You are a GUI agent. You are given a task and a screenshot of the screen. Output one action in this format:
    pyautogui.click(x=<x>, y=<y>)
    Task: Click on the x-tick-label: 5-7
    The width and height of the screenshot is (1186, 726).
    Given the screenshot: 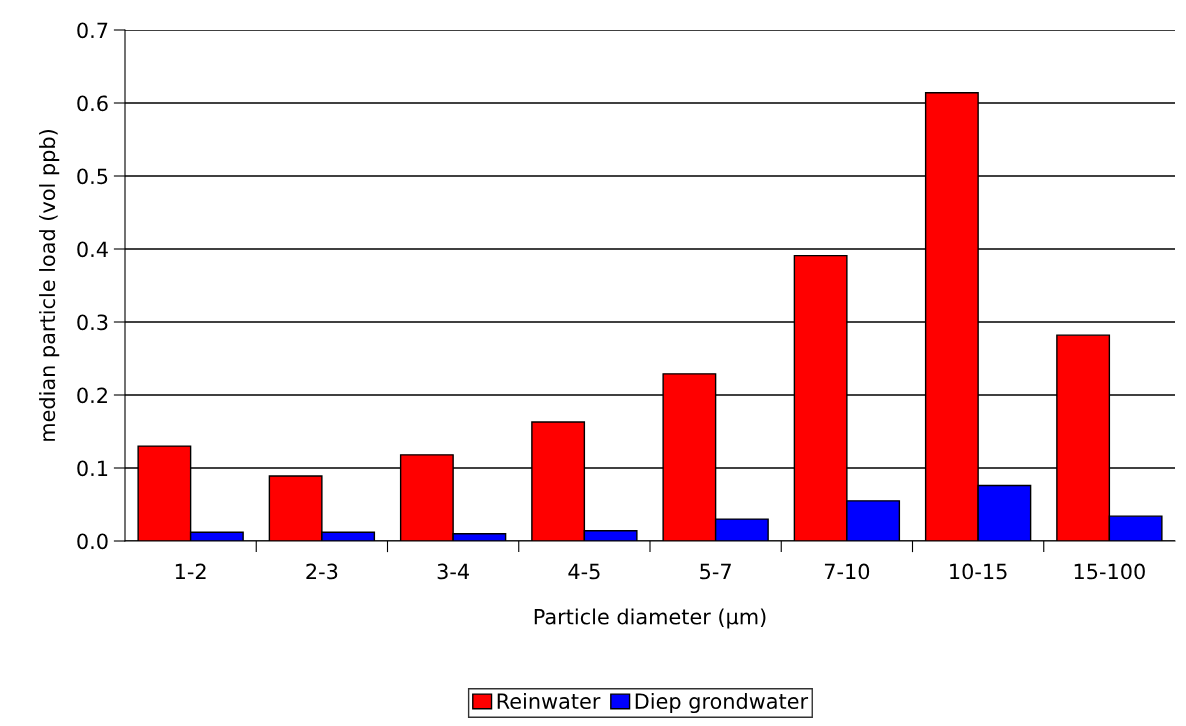 What is the action you would take?
    pyautogui.click(x=715, y=571)
    